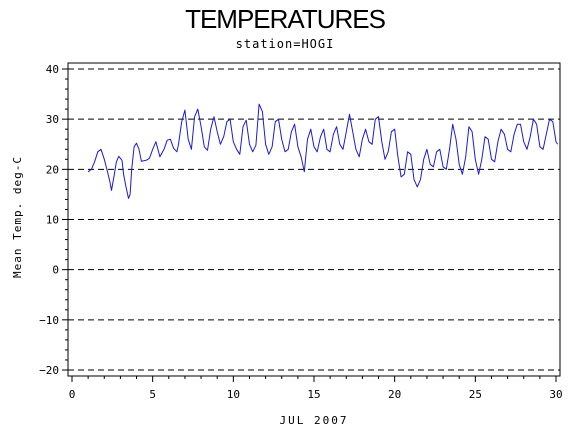 This screenshot has height=430, width=570. What do you see at coordinates (52, 69) in the screenshot?
I see `y-tick-label: 40` at bounding box center [52, 69].